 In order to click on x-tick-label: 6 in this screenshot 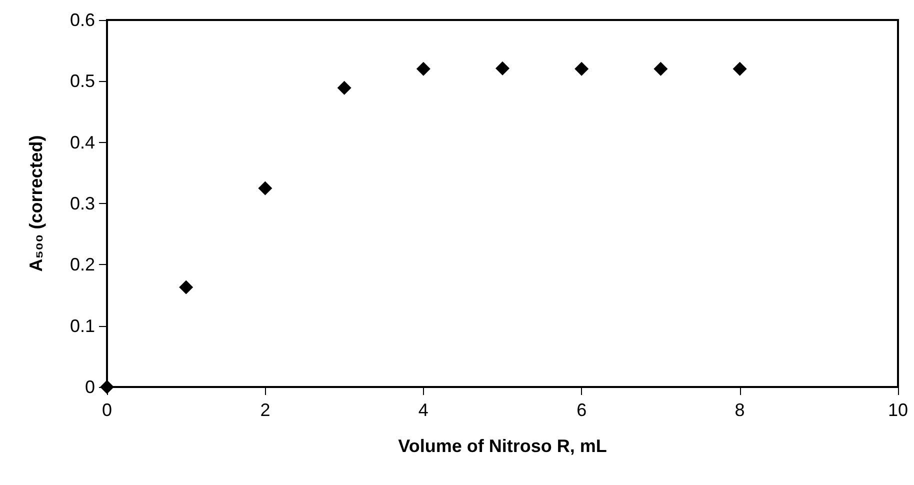, I will do `click(581, 410)`.